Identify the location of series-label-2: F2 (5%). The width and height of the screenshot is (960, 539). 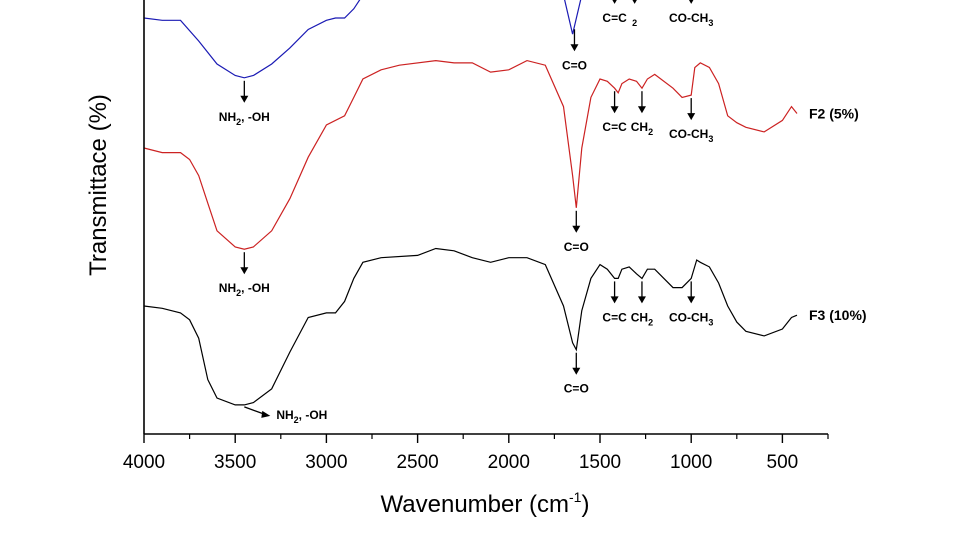
(834, 114).